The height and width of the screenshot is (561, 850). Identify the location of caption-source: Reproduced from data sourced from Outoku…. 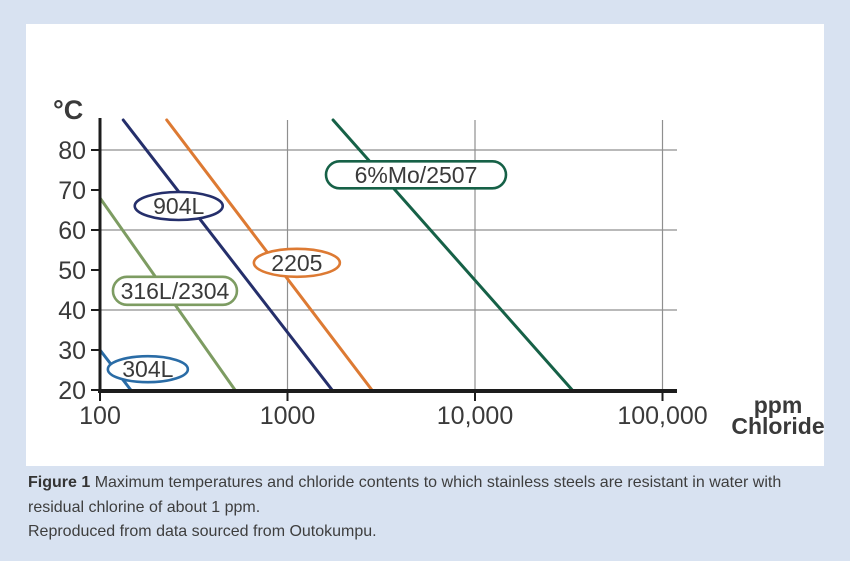
(202, 531).